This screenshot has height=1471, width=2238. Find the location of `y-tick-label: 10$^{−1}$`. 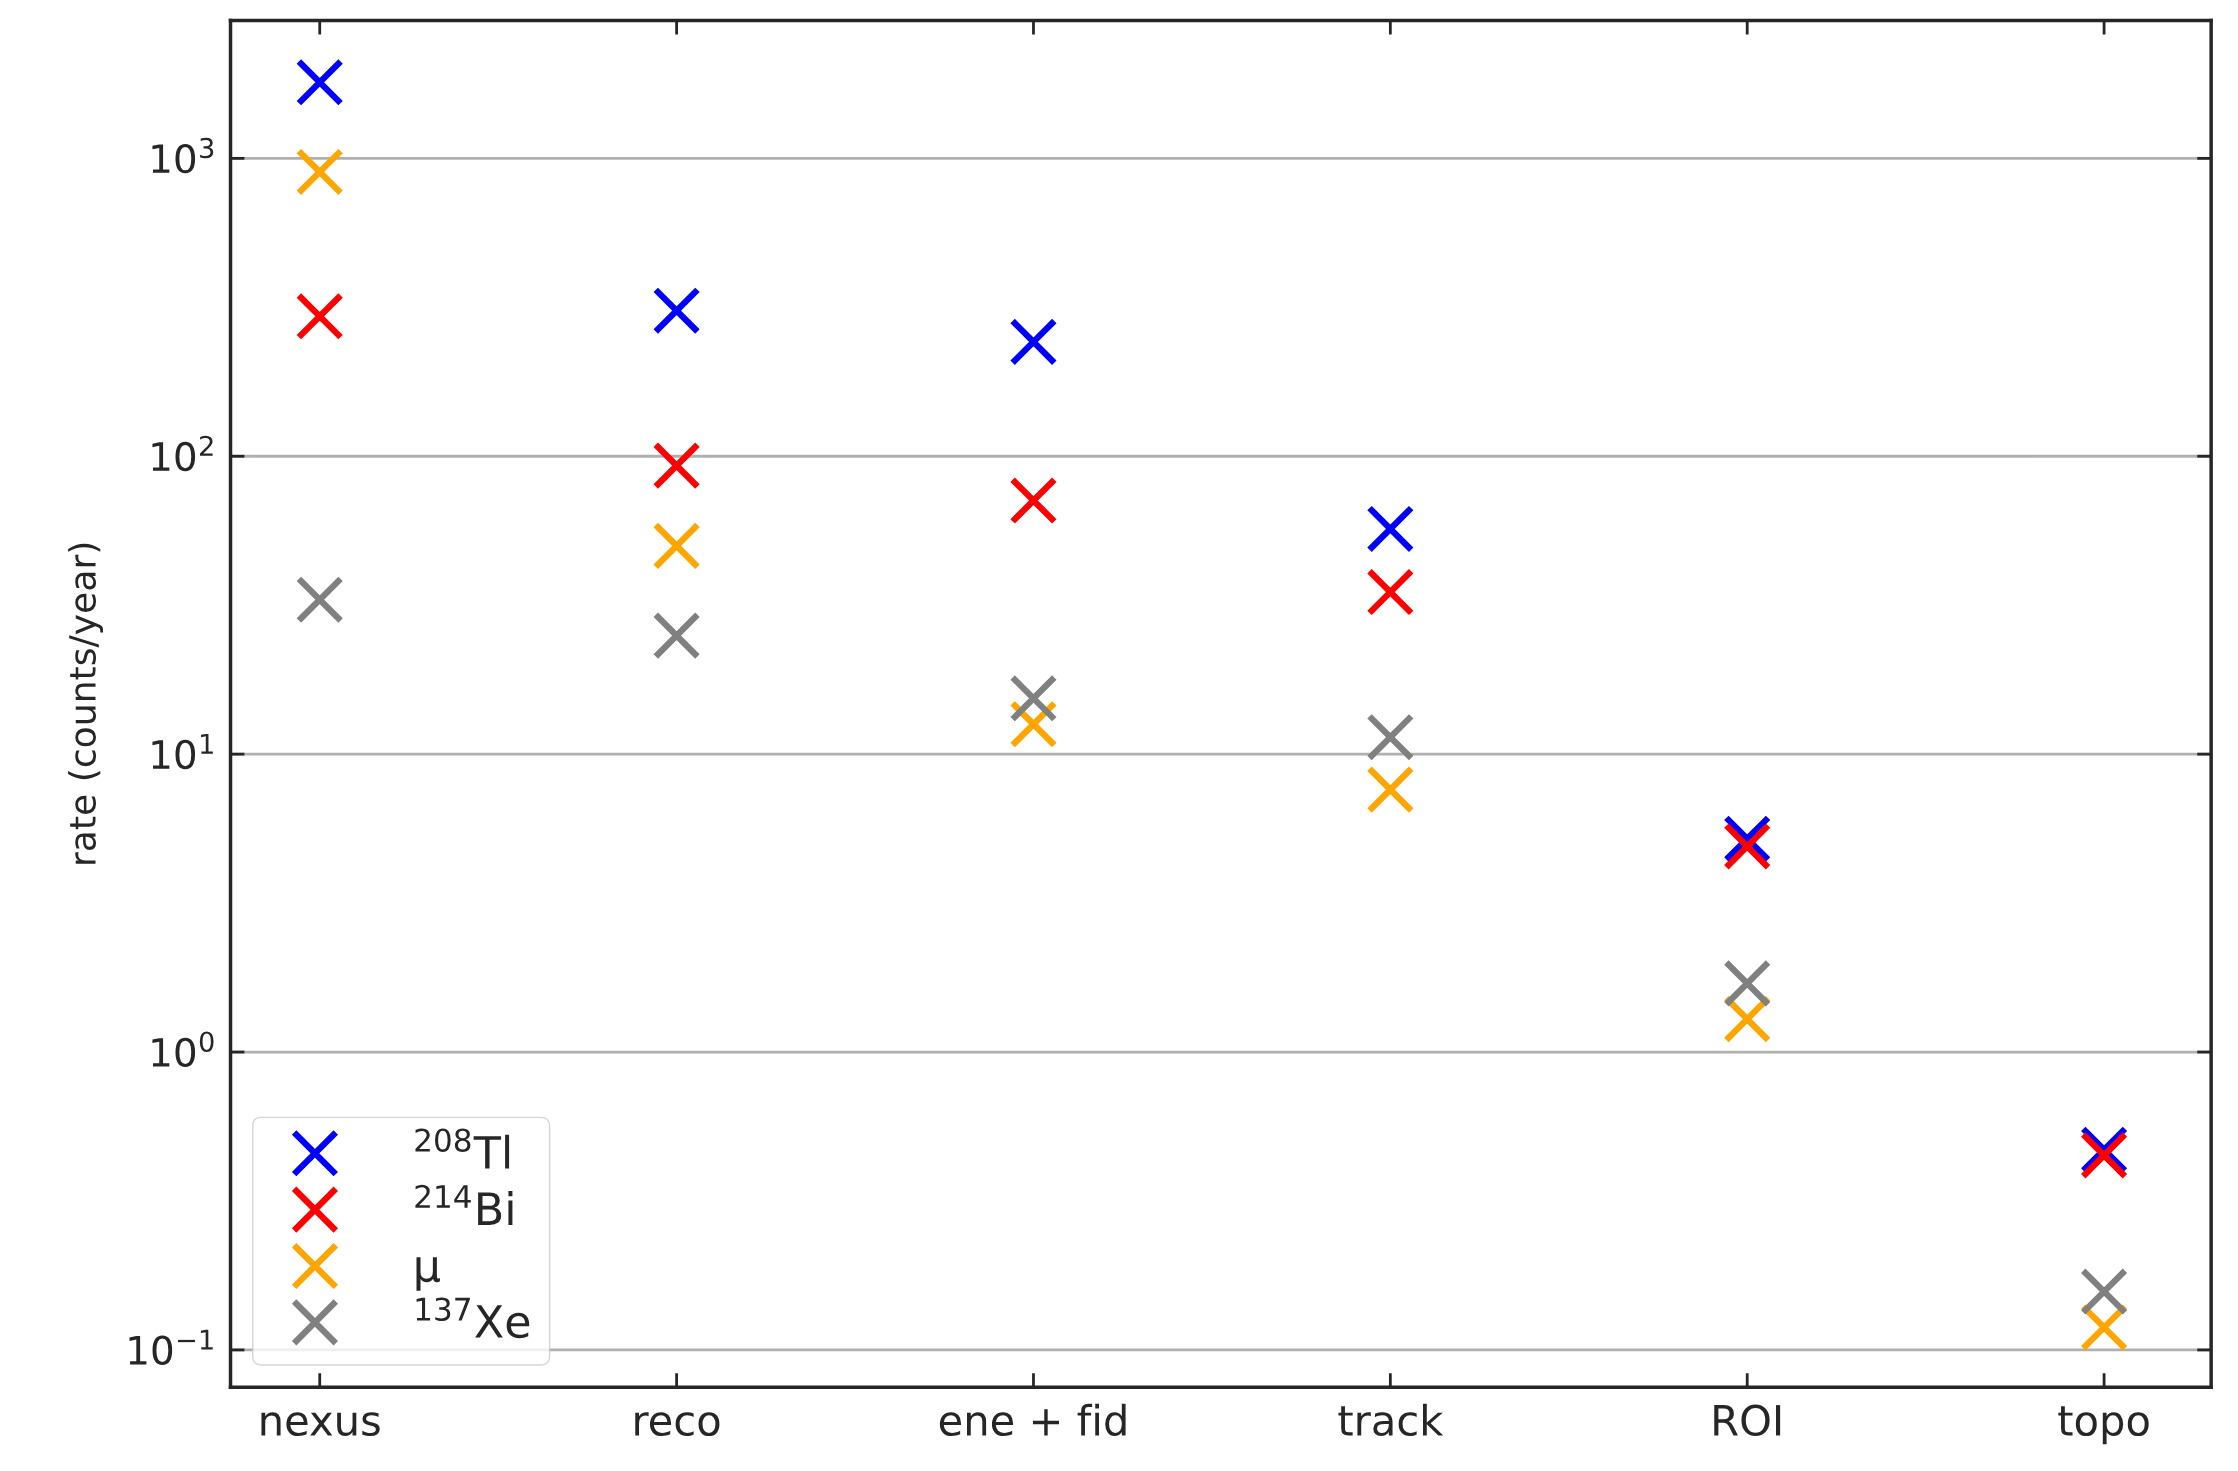

y-tick-label: 10$^{−1}$ is located at coordinates (171, 1347).